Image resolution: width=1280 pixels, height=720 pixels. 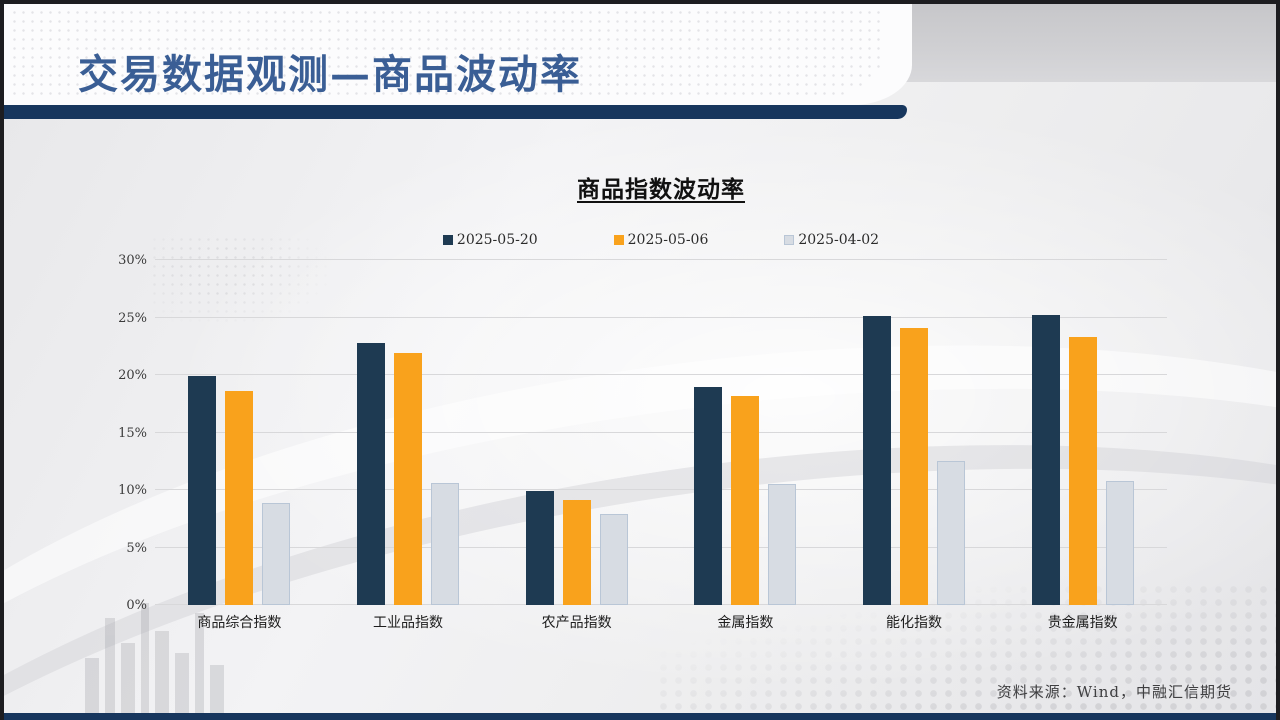 What do you see at coordinates (132, 375) in the screenshot?
I see `y-tick-label: 20%` at bounding box center [132, 375].